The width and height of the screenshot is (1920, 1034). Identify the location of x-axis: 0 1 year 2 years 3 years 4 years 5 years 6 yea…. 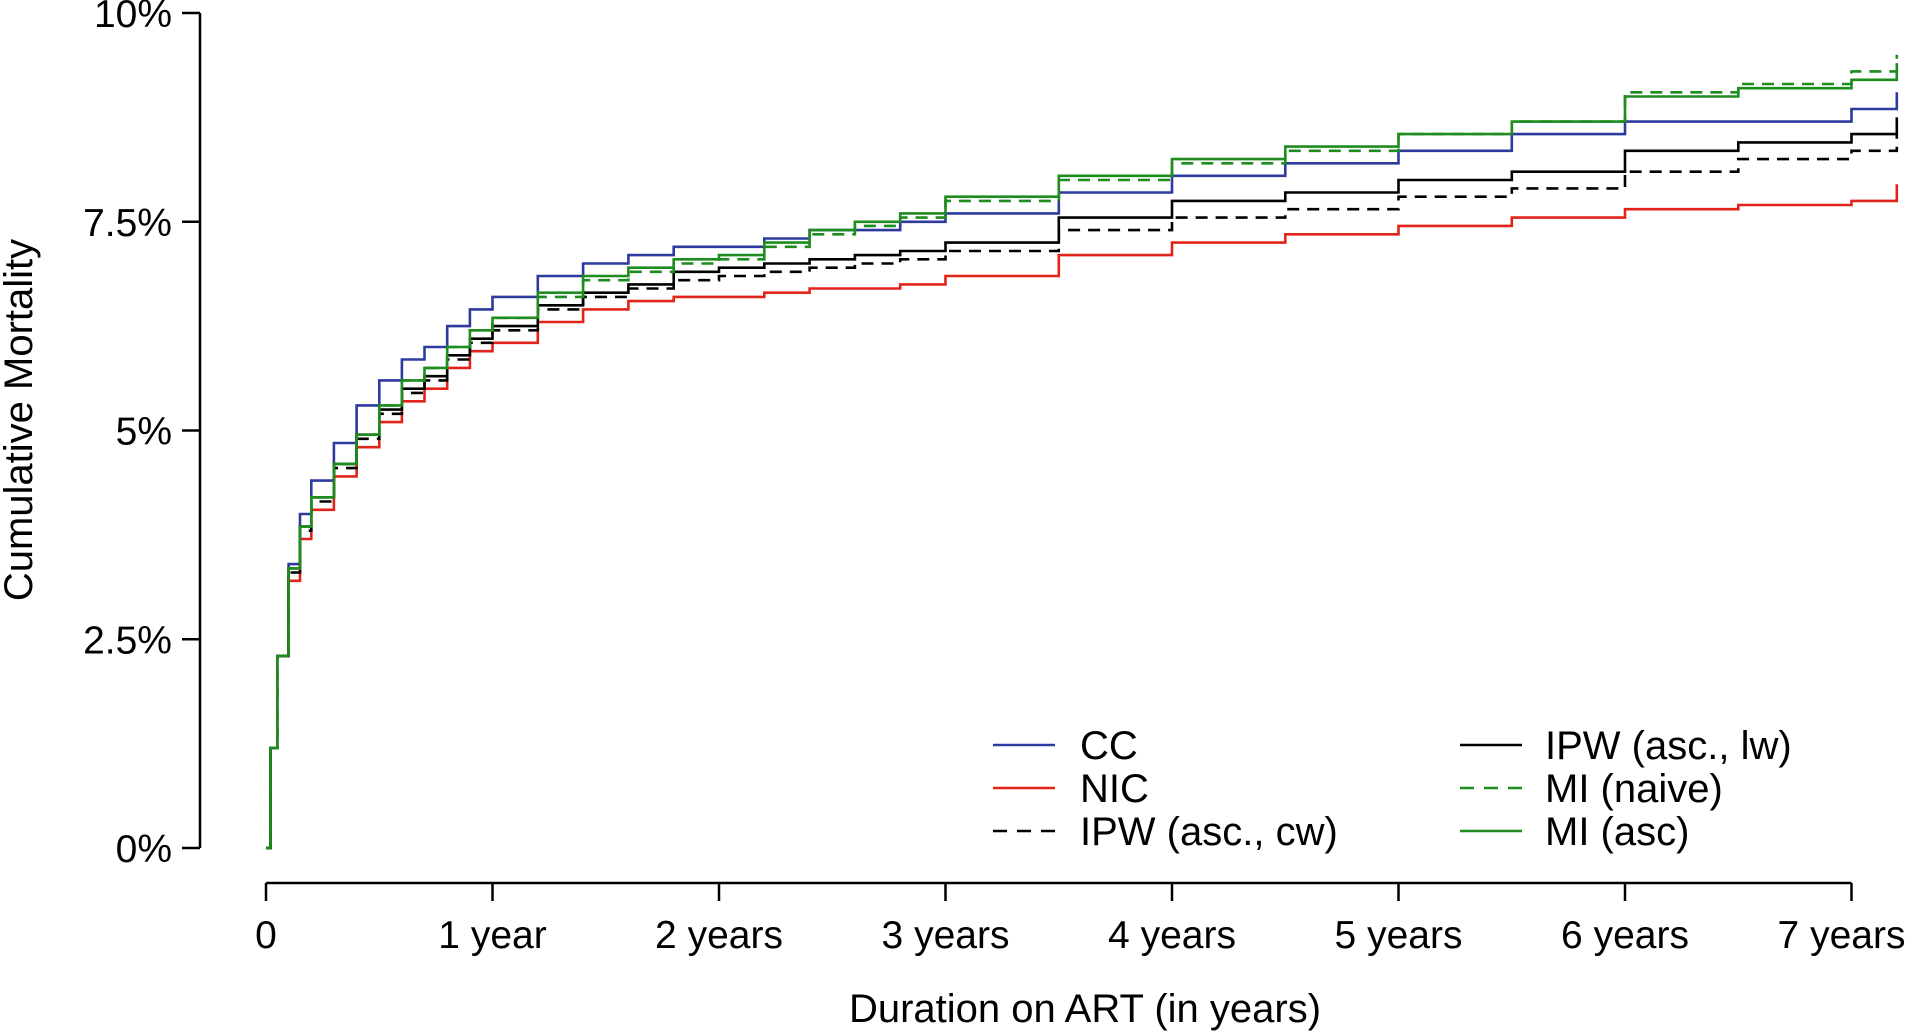
(1080, 919).